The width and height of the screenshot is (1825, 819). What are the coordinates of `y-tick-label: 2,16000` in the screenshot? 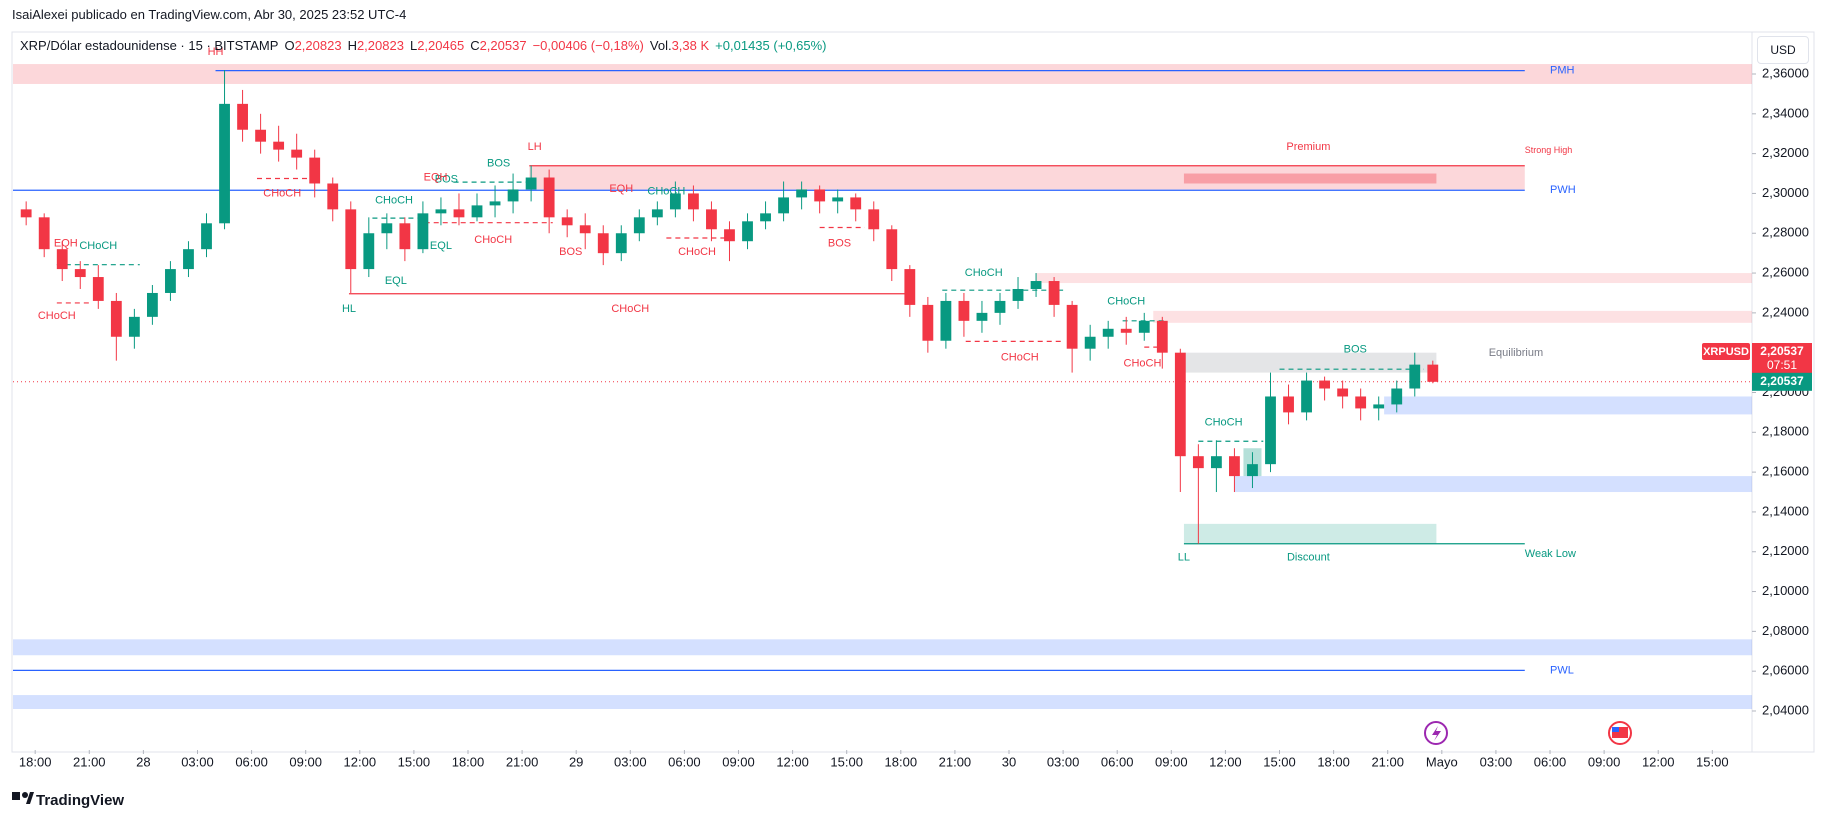 It's located at (1785, 471).